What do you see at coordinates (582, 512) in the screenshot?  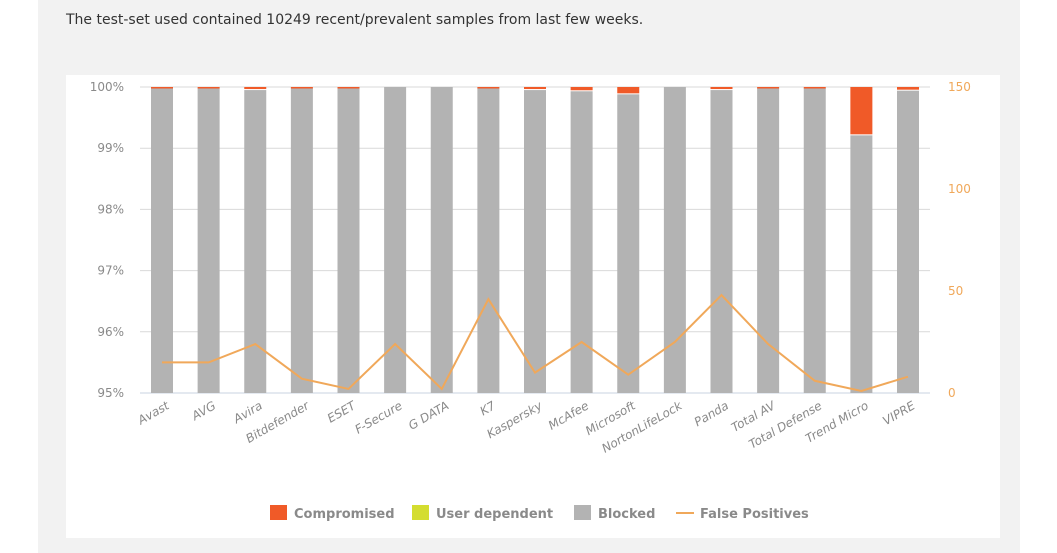 I see `legend-swatch-blocked` at bounding box center [582, 512].